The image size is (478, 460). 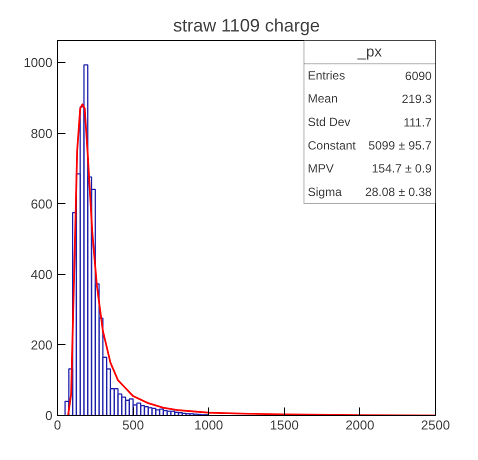 I want to click on x-tick-label: 2000, so click(x=359, y=425).